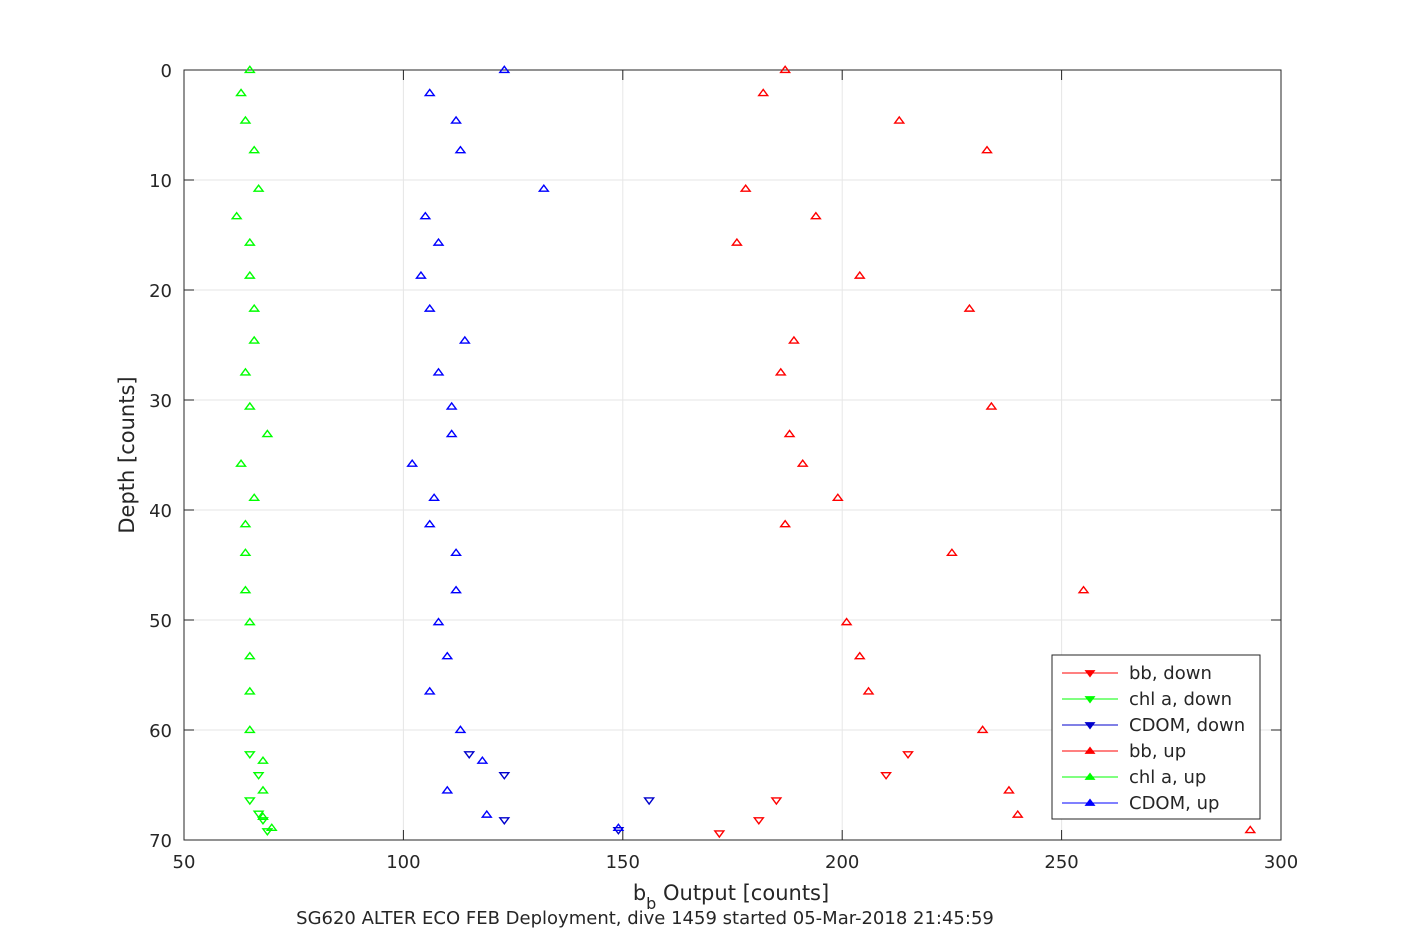  Describe the element at coordinates (166, 71) in the screenshot. I see `y-tick-label: 0` at that location.